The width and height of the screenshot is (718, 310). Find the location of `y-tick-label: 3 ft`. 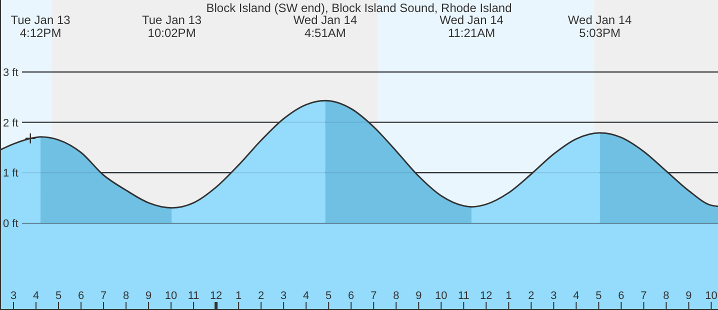

y-tick-label: 3 ft is located at coordinates (10, 72).